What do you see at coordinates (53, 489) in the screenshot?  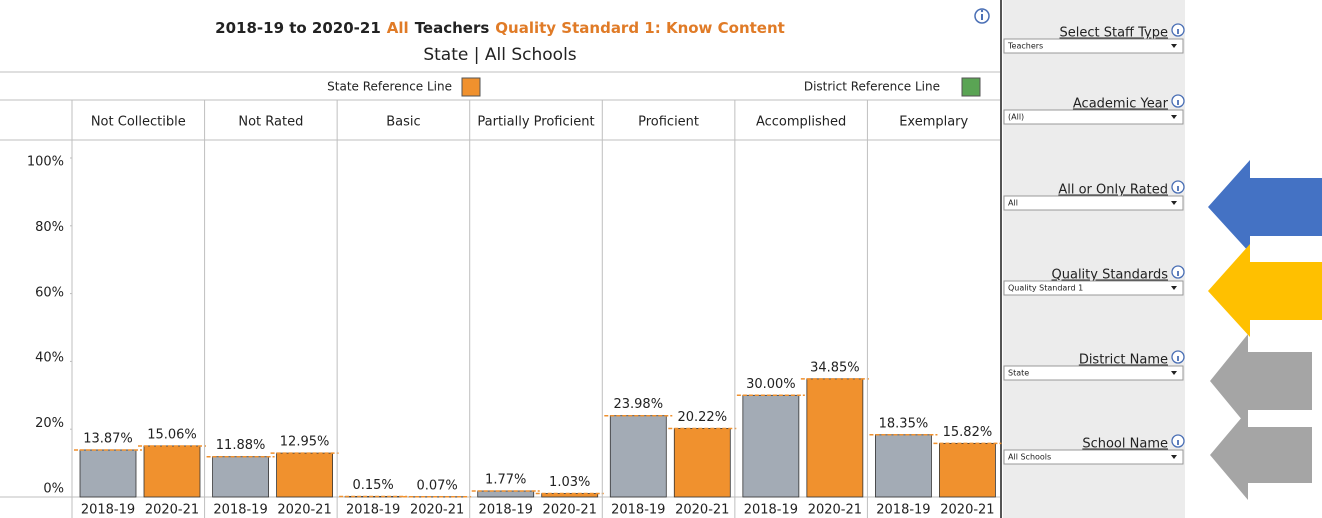 I see `y-tick-label: 0%` at bounding box center [53, 489].